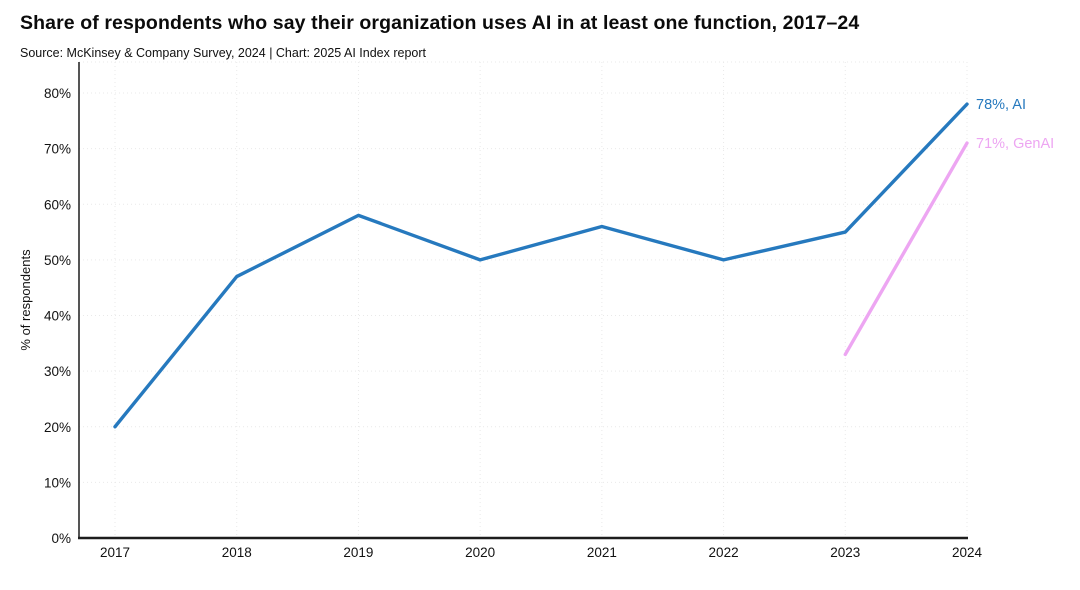 This screenshot has height=590, width=1080. What do you see at coordinates (1001, 105) in the screenshot?
I see `series-end-label-ai: 78%, AI` at bounding box center [1001, 105].